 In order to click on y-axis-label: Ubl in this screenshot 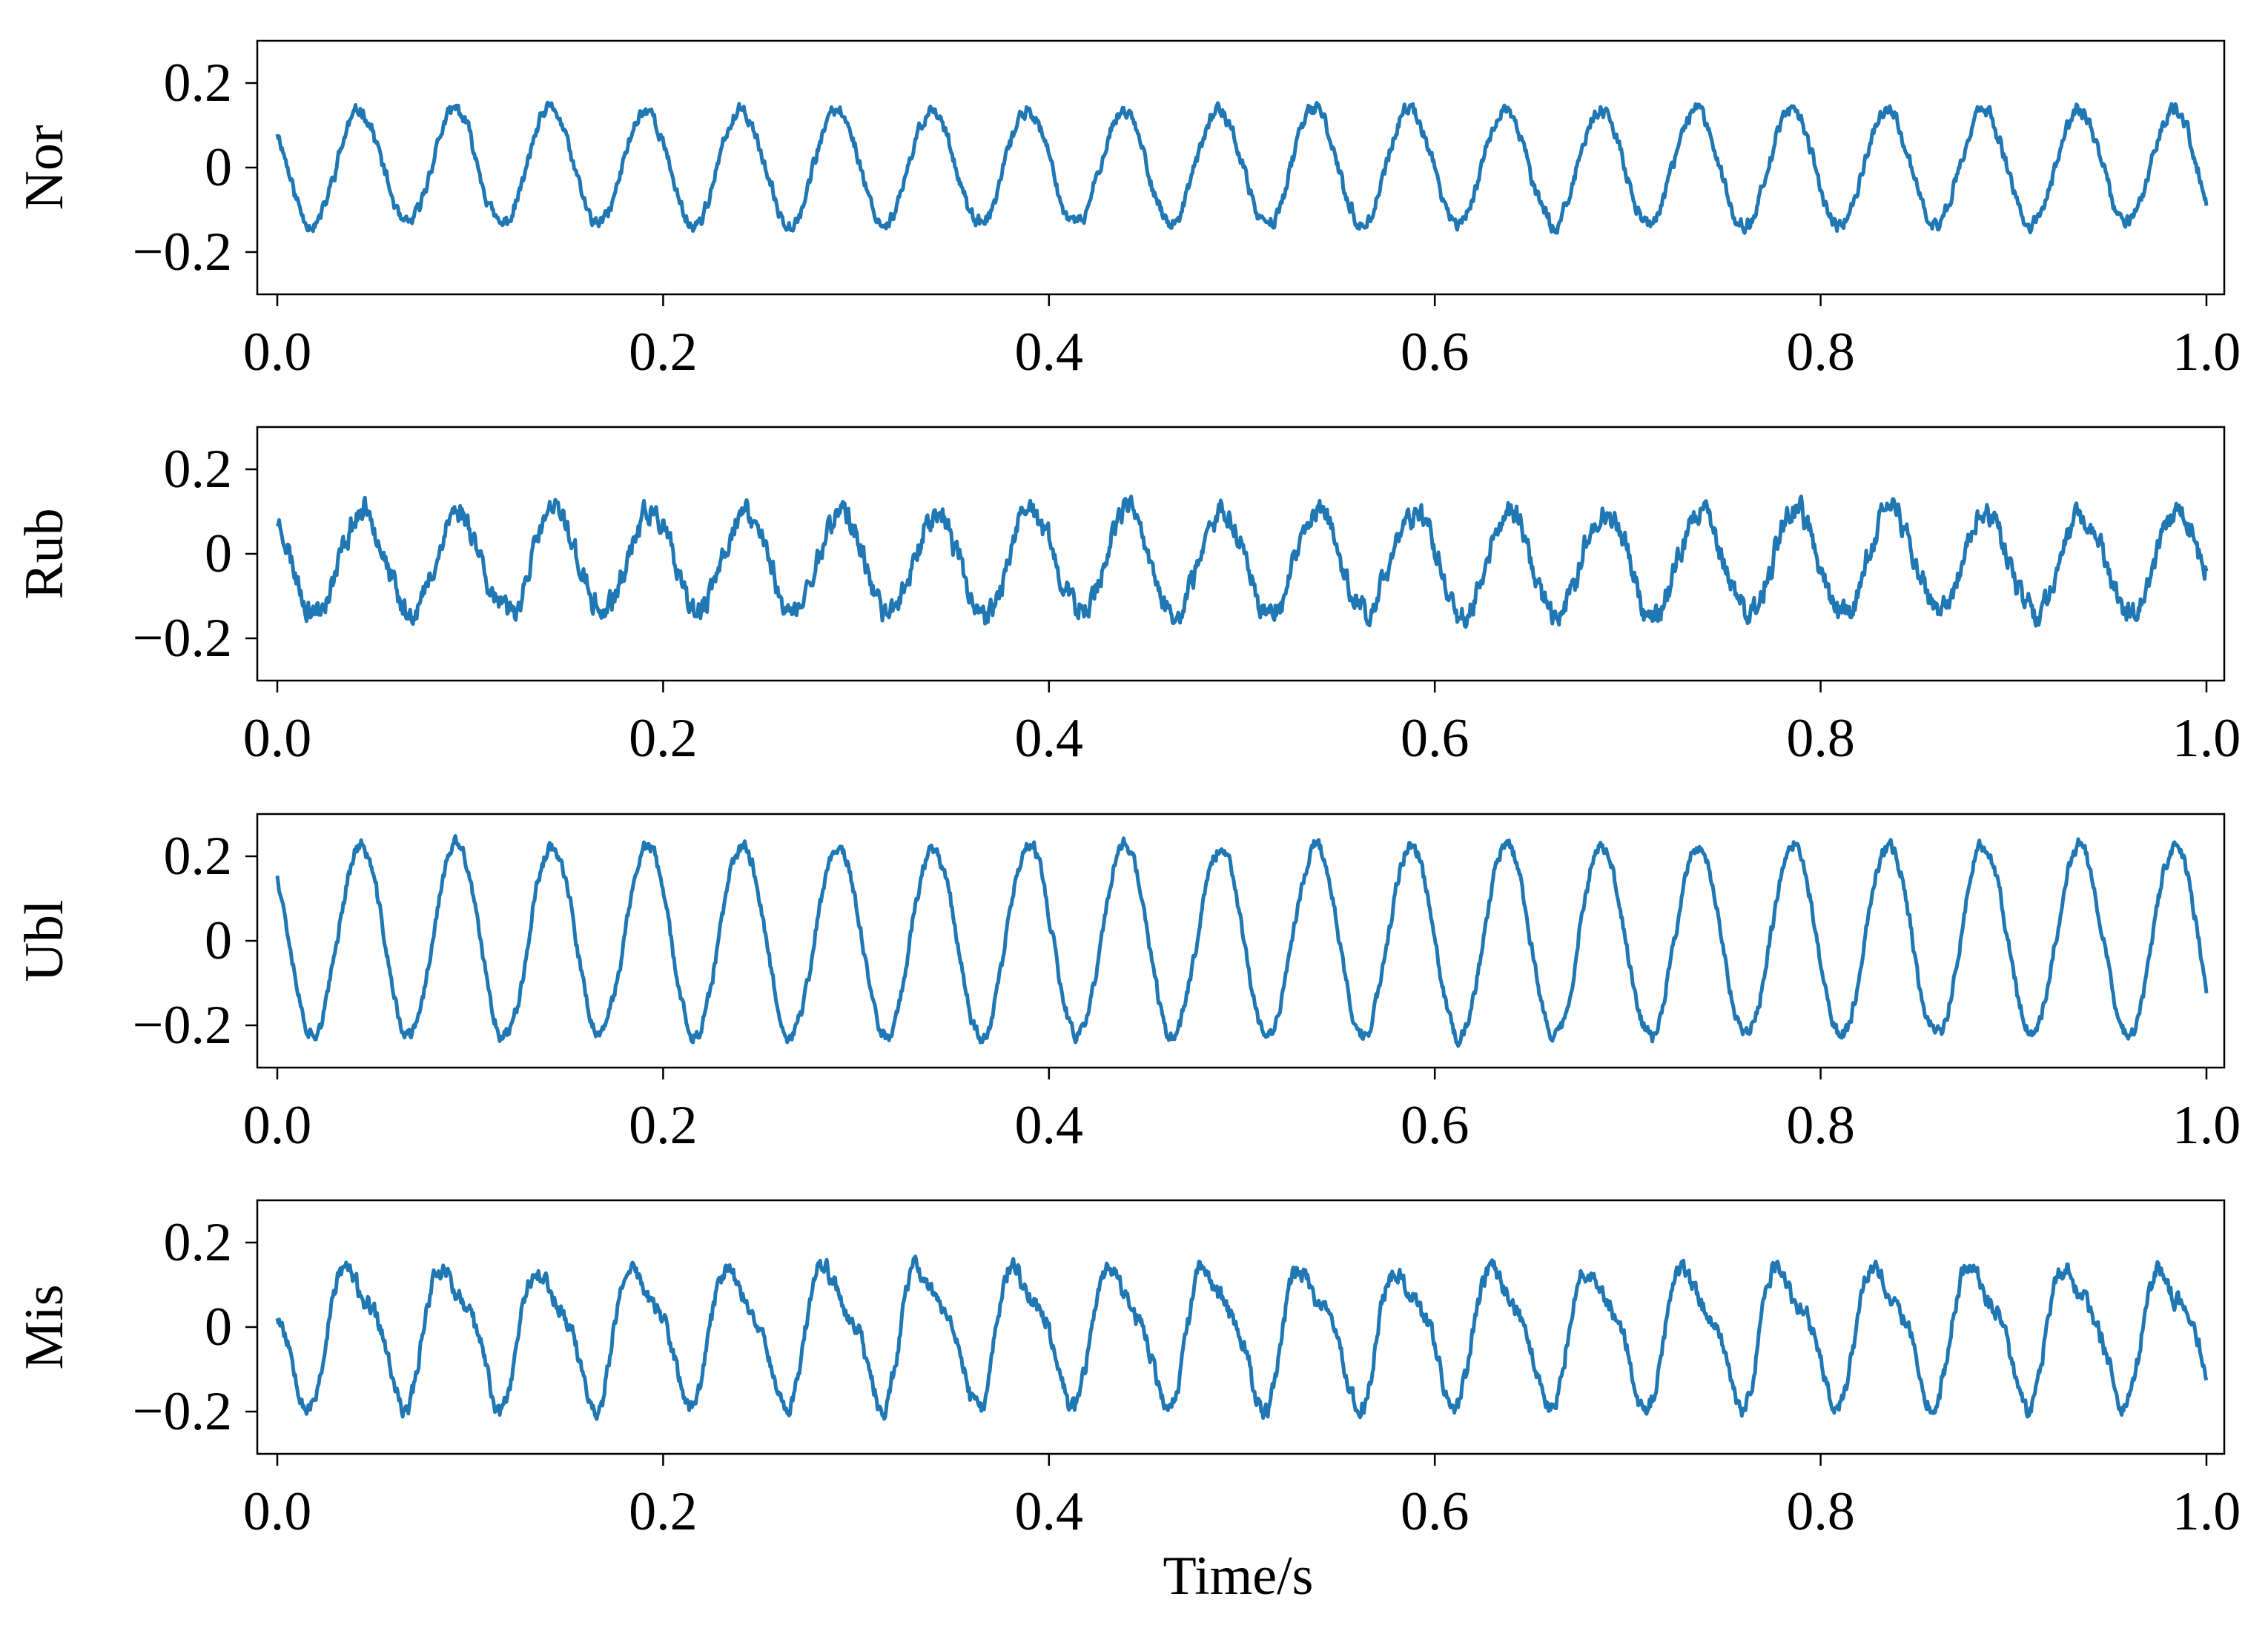, I will do `click(45, 941)`.